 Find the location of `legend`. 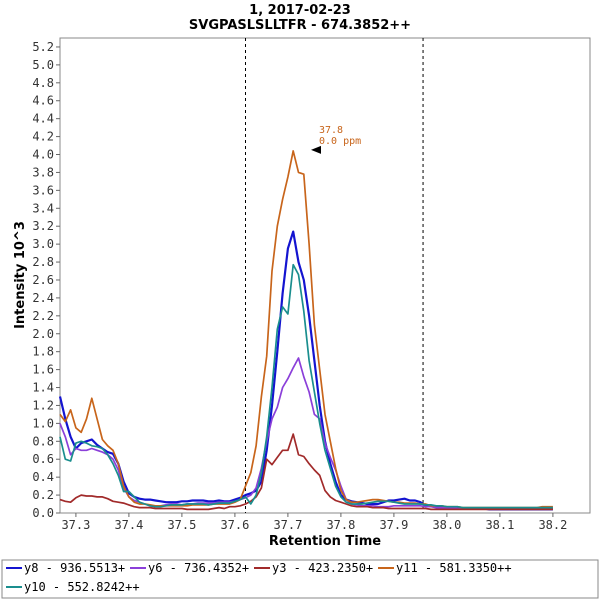

legend is located at coordinates (300, 579).